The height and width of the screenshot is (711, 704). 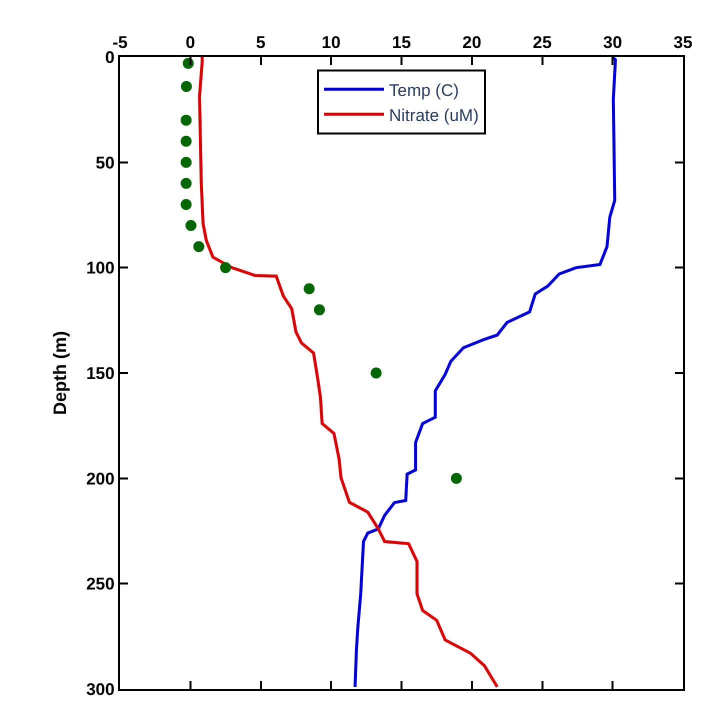 What do you see at coordinates (401, 42) in the screenshot?
I see `x-tick-label: 15` at bounding box center [401, 42].